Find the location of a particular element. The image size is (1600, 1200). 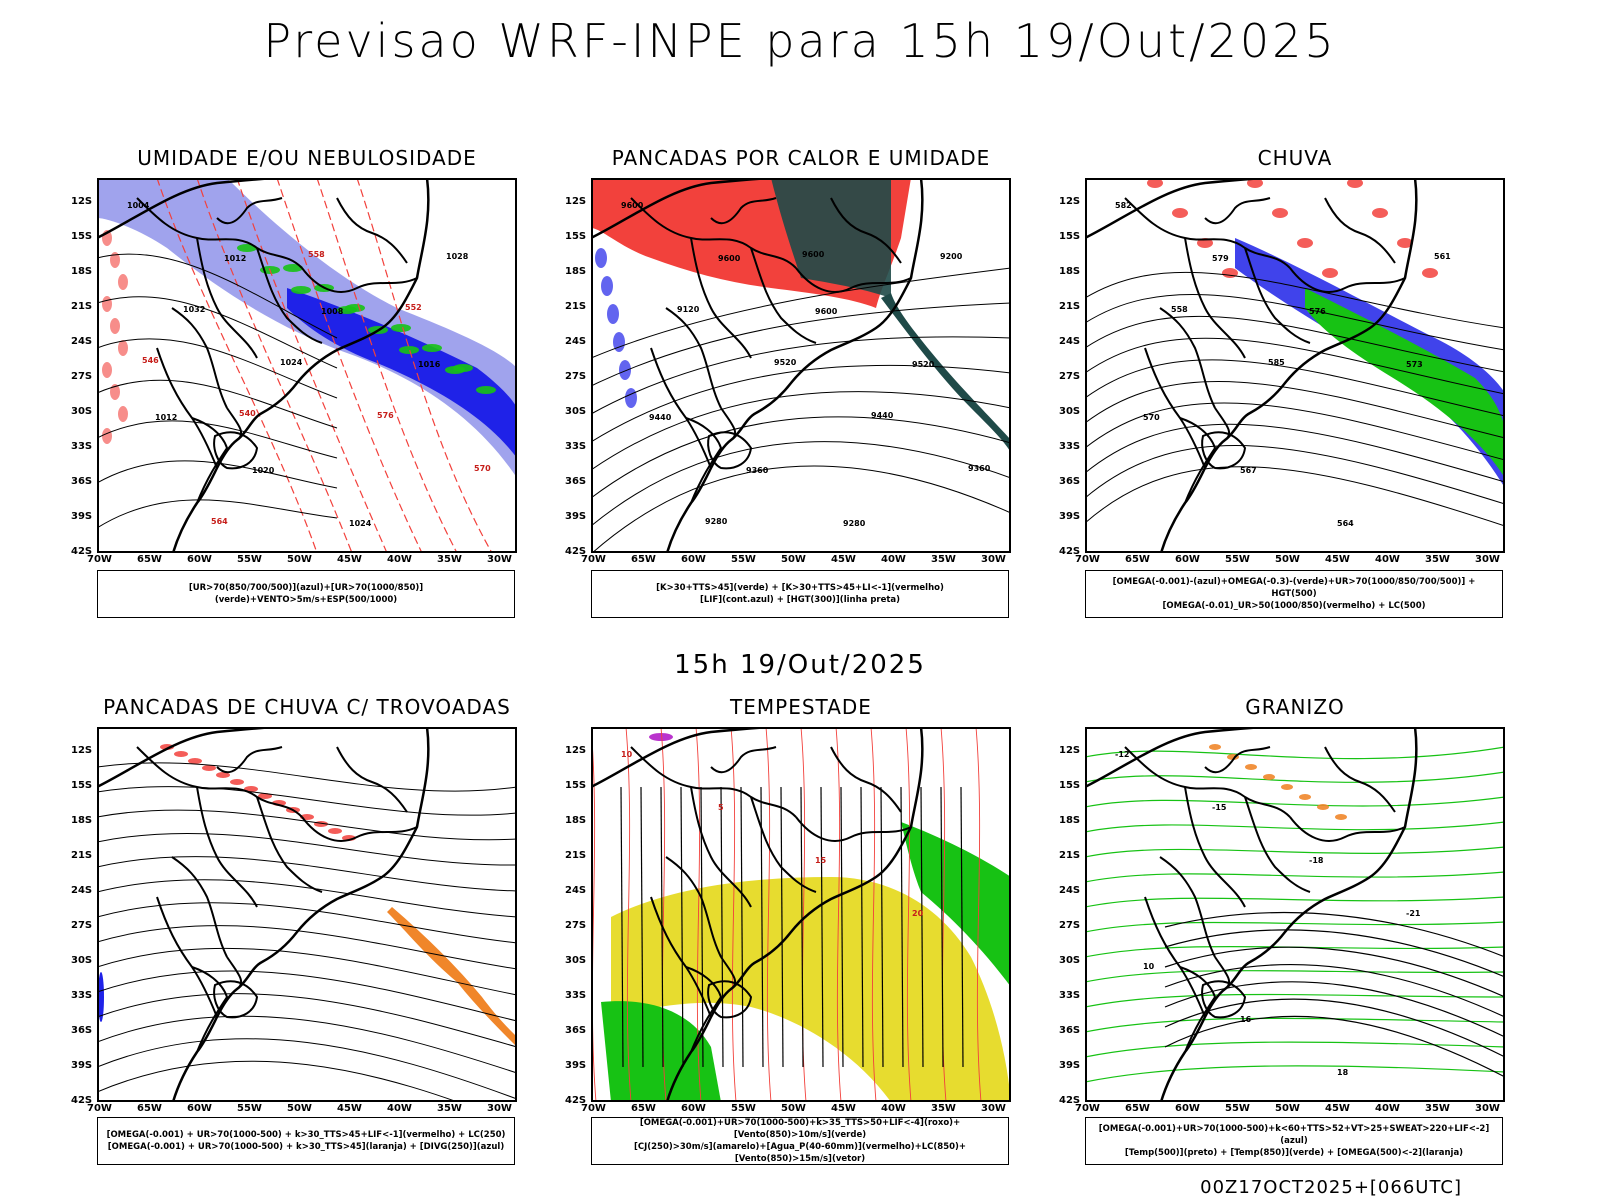

contour-label: 1028 is located at coordinates (457, 256).